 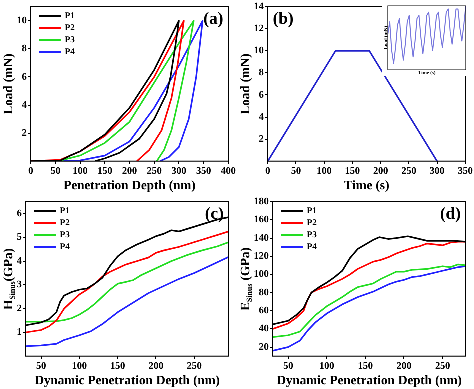 What do you see at coordinates (228, 171) in the screenshot?
I see `x-tick-label: 400` at bounding box center [228, 171].